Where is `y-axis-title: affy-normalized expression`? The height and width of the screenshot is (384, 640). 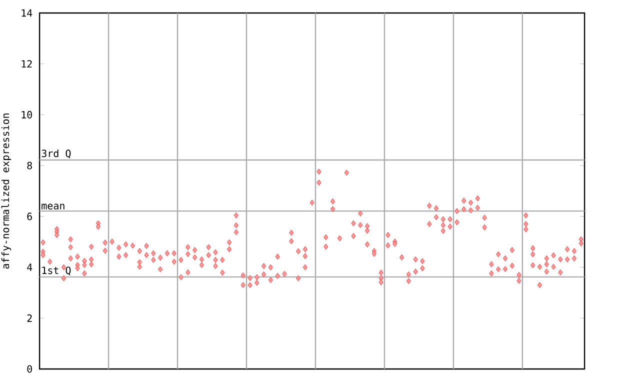
y-axis-title: affy-normalized expression is located at coordinates (6, 191).